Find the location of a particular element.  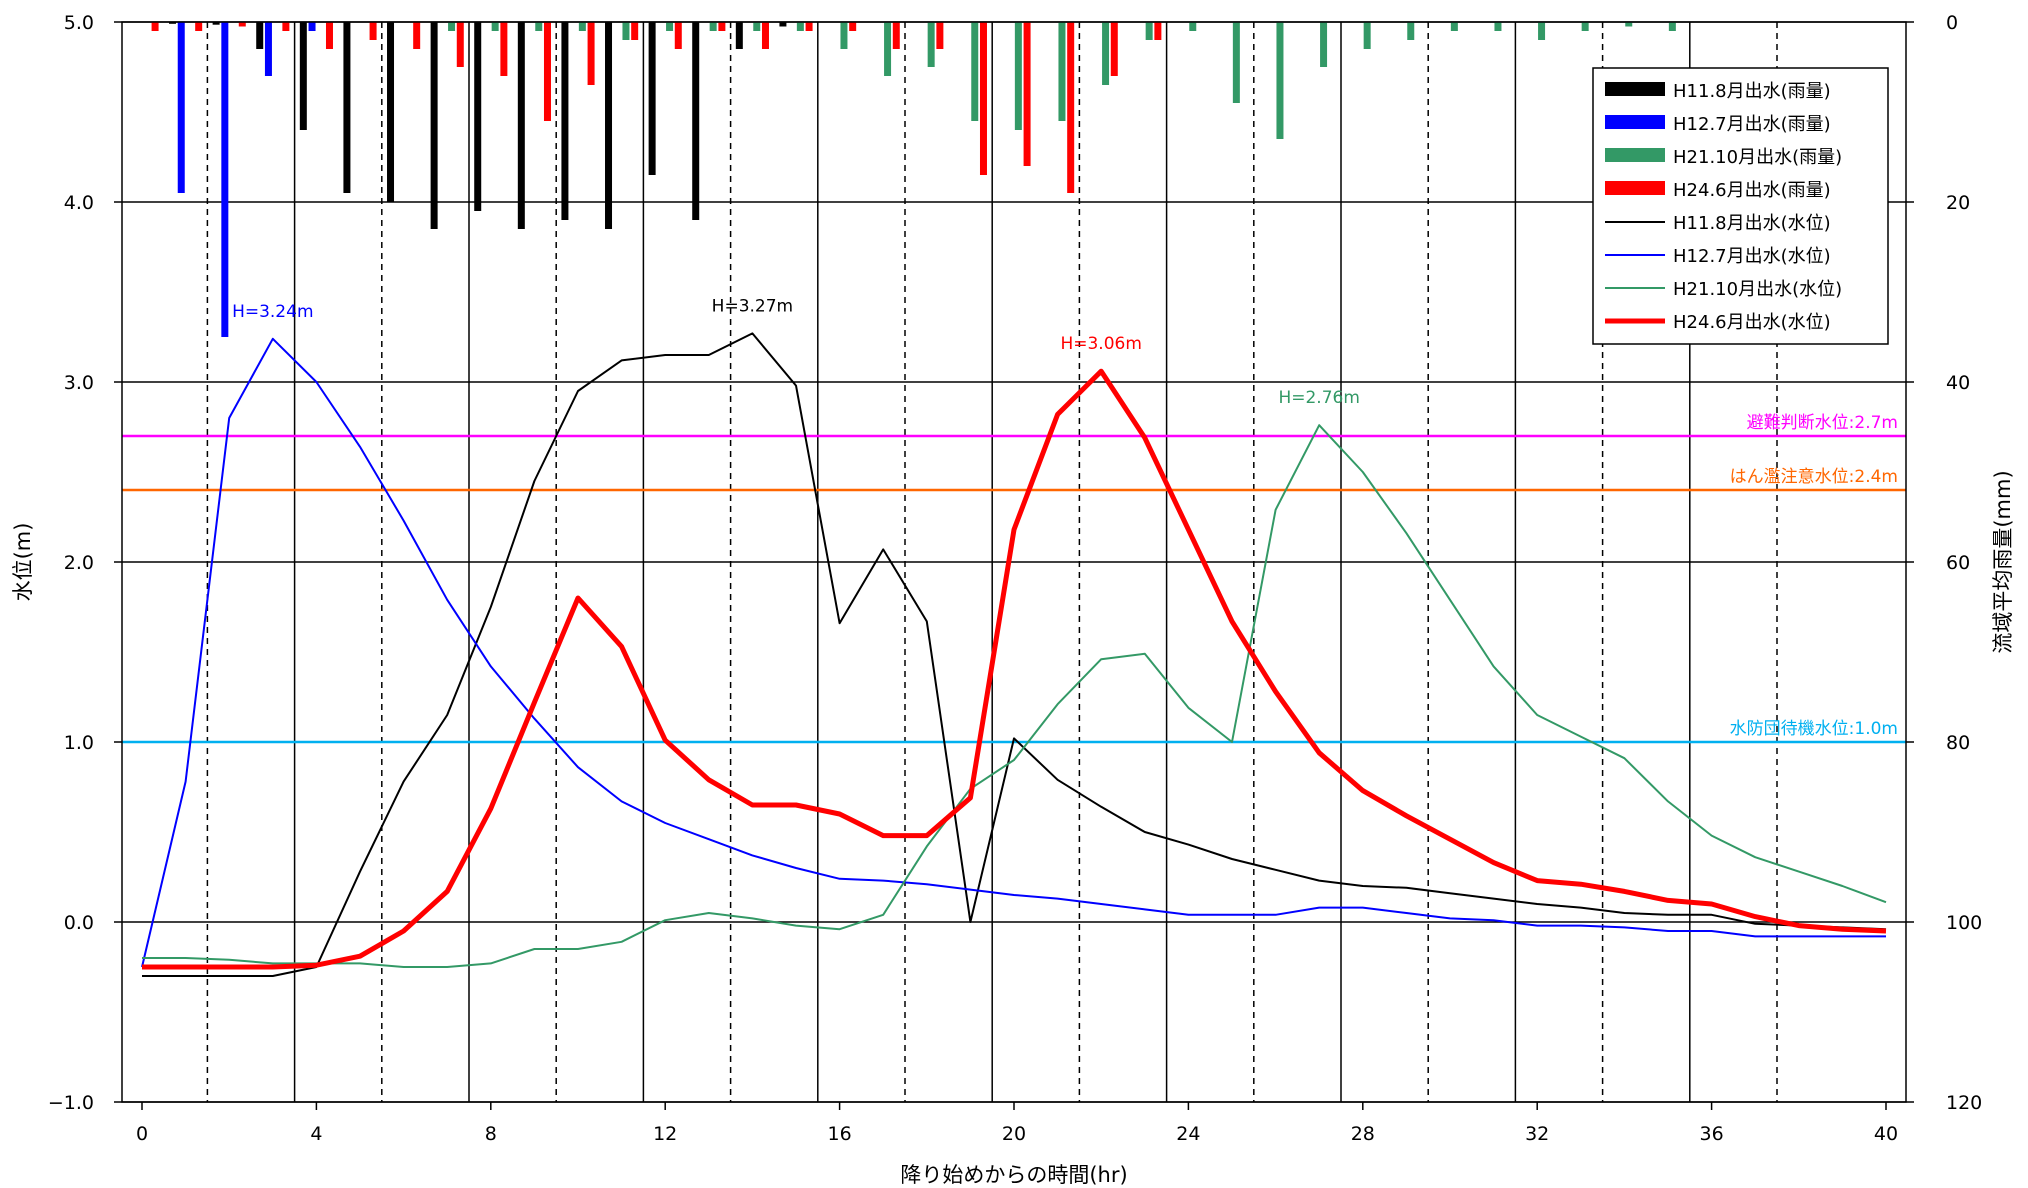

y-tick-label-right: 120 is located at coordinates (1964, 1103).